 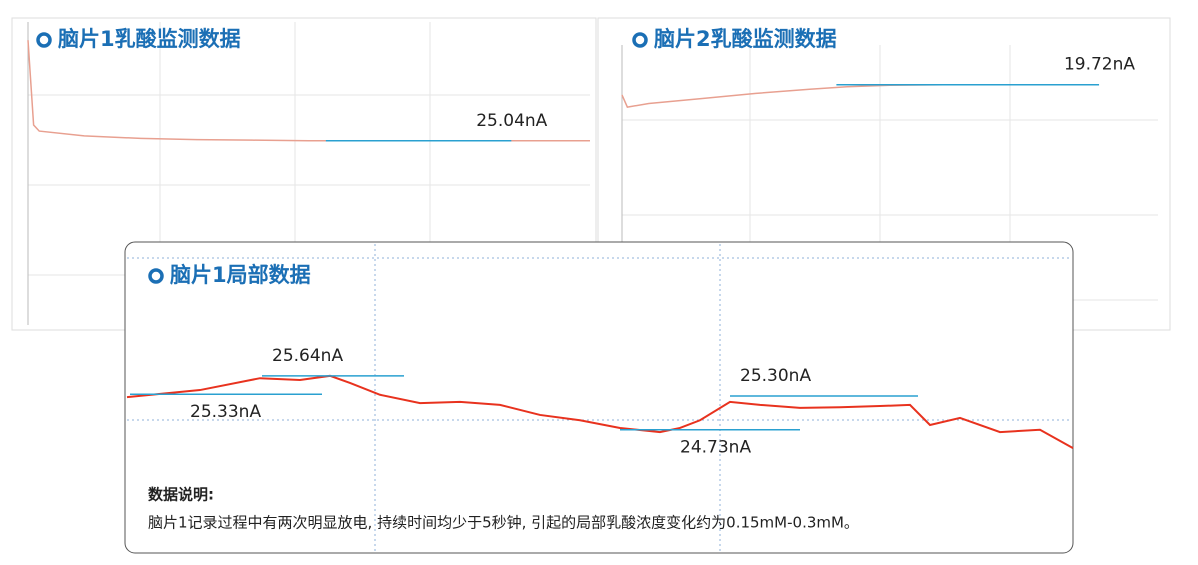 What do you see at coordinates (878, 67) in the screenshot?
I see `chart: 脑片2乳酸监测数据 19.72nA` at bounding box center [878, 67].